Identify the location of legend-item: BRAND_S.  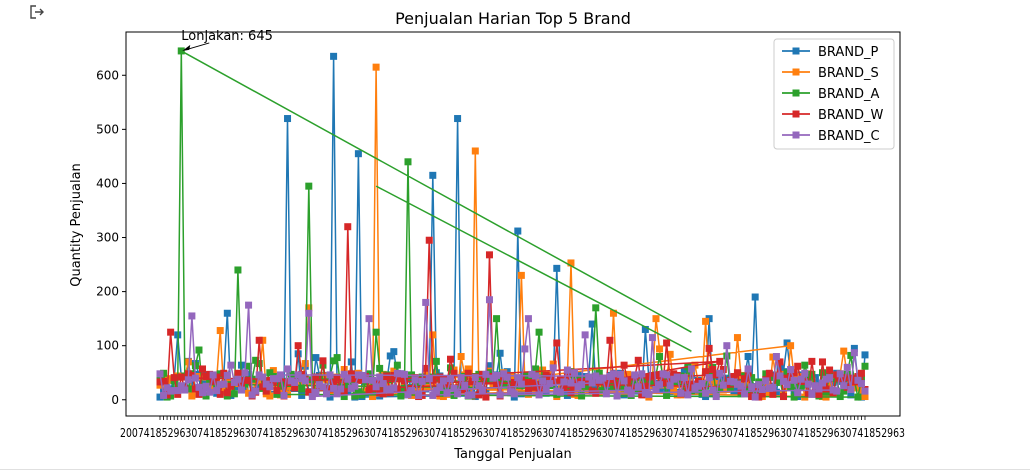
(830, 73).